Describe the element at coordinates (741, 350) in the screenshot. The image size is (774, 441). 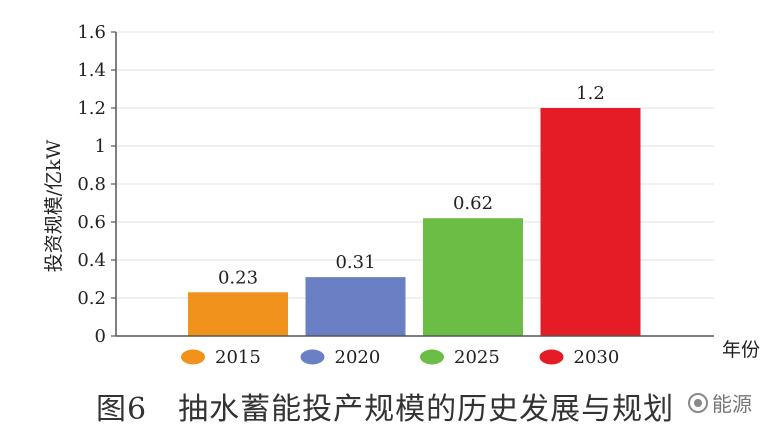
I see `x-axis-title: 年份` at that location.